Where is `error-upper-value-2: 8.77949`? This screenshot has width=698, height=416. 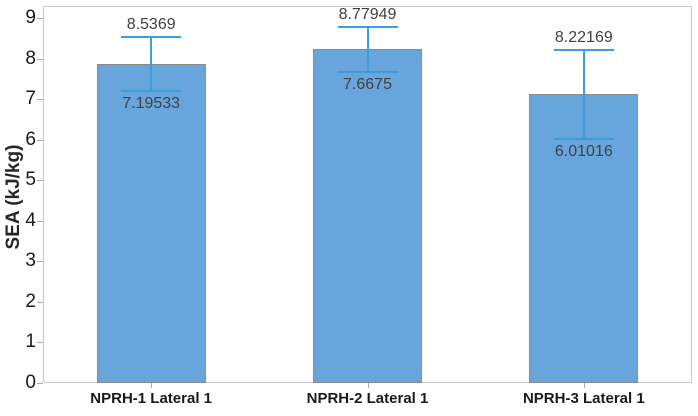 error-upper-value-2: 8.77949 is located at coordinates (367, 14).